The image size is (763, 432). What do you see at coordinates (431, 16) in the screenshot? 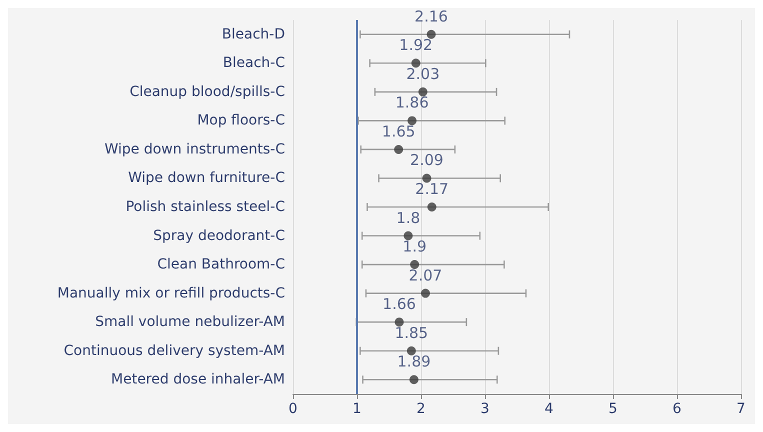
I see `data-label: 2.16` at bounding box center [431, 16].